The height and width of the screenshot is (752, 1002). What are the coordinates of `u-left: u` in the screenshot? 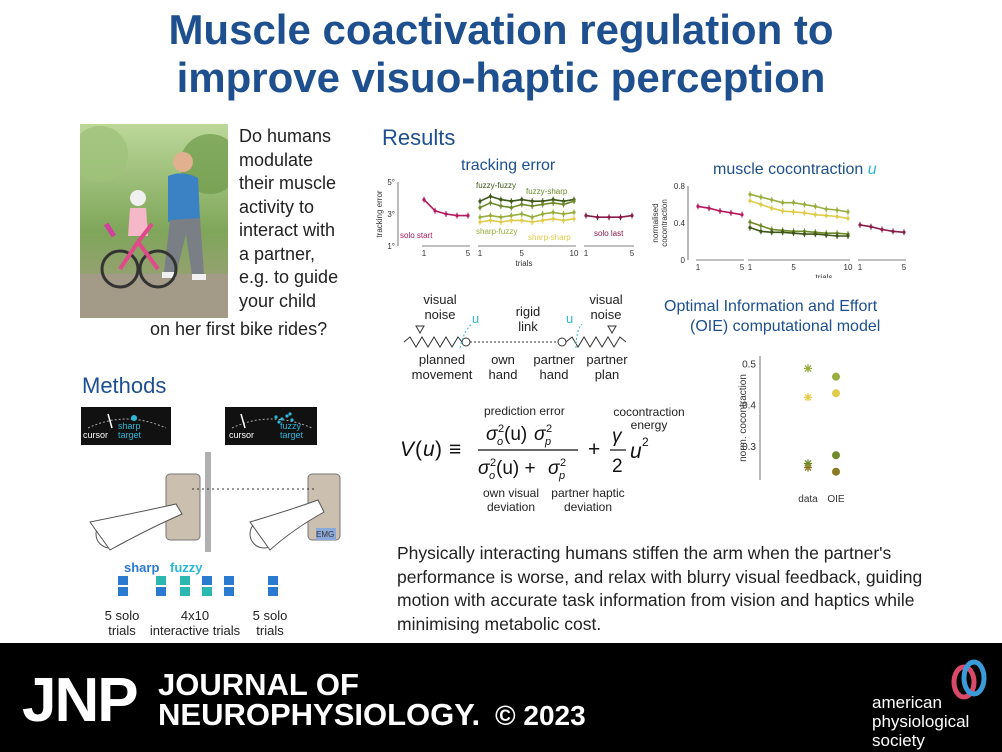 It's located at (476, 318).